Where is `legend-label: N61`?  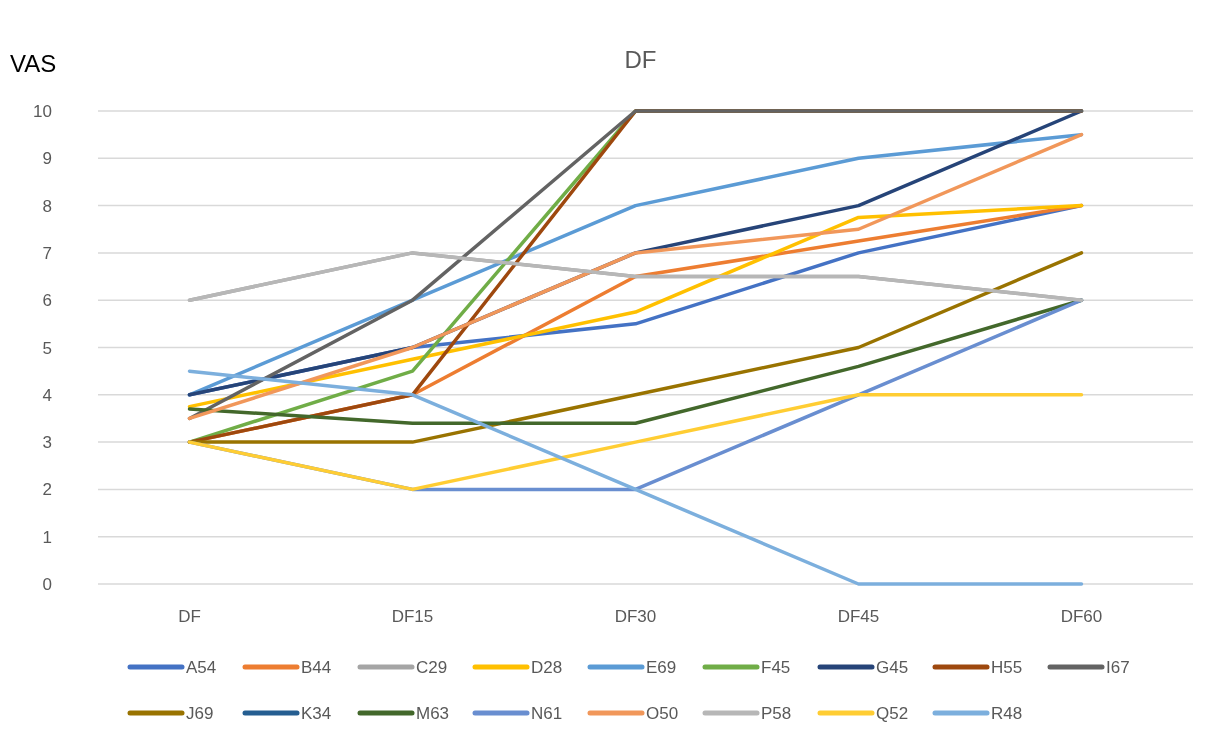
legend-label: N61 is located at coordinates (547, 713).